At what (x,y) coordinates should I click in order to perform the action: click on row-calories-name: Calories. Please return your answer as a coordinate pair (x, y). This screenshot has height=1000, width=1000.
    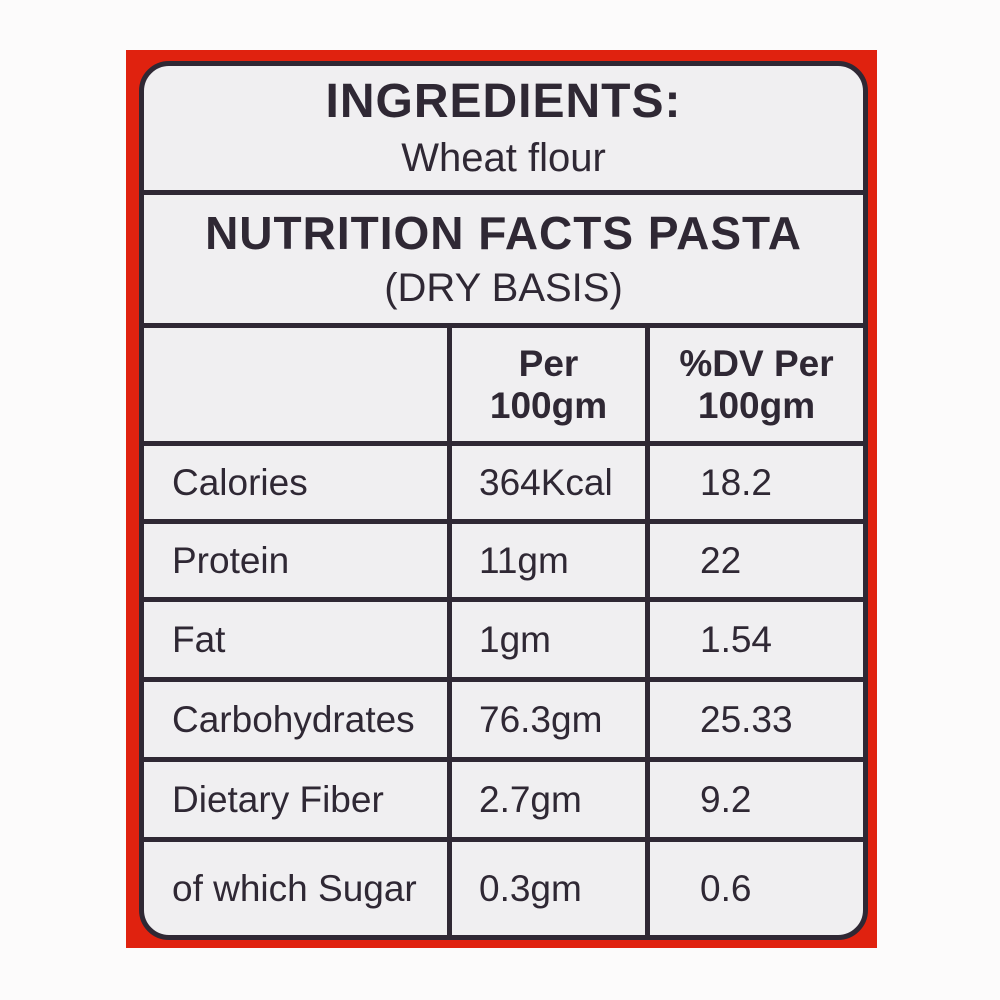
    Looking at the image, I should click on (298, 485).